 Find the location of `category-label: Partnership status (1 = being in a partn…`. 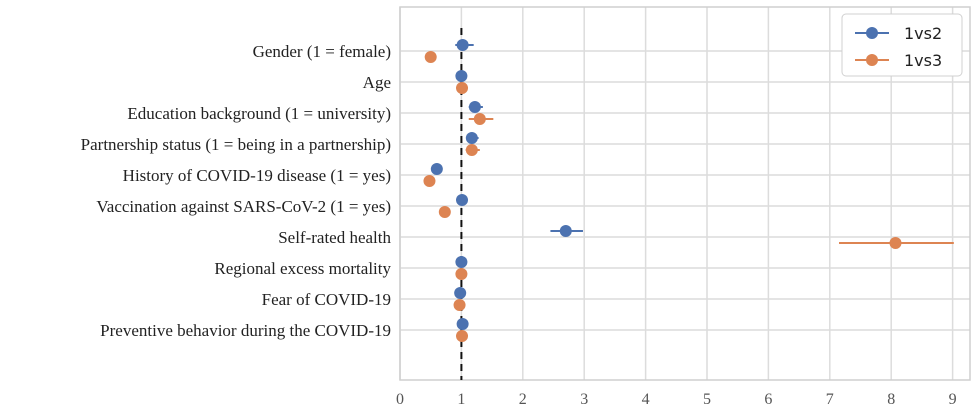

category-label: Partnership status (1 = being in a partn… is located at coordinates (236, 144).